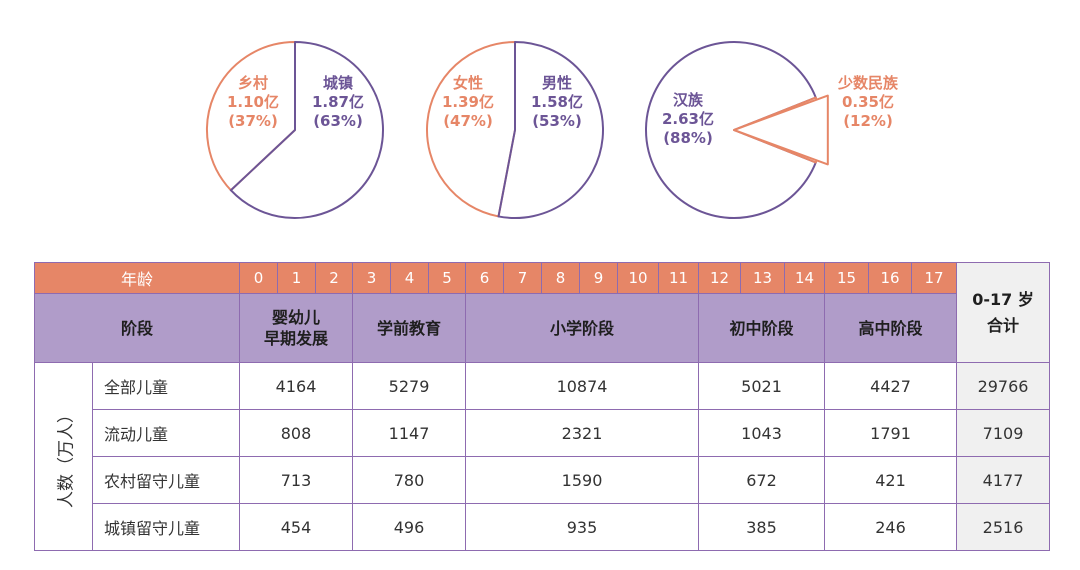 This screenshot has height=570, width=1080. What do you see at coordinates (763, 278) in the screenshot?
I see `age-cell: 13` at bounding box center [763, 278].